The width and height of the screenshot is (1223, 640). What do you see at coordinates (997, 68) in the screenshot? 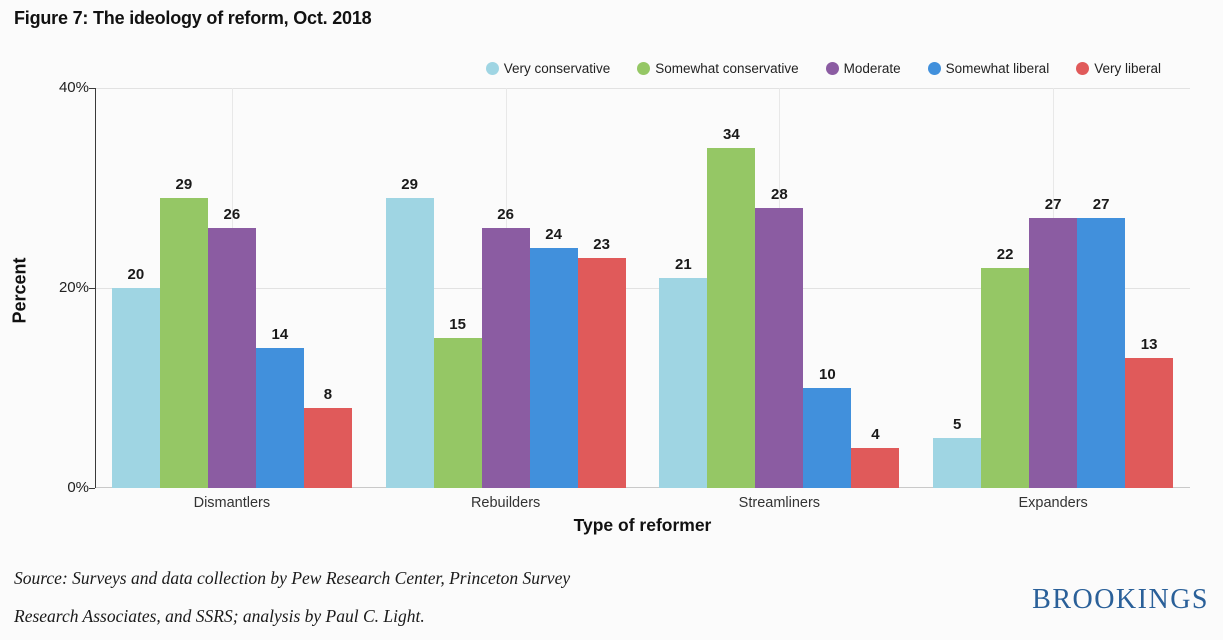
I see `legend-label: Somewhat liberal` at bounding box center [997, 68].